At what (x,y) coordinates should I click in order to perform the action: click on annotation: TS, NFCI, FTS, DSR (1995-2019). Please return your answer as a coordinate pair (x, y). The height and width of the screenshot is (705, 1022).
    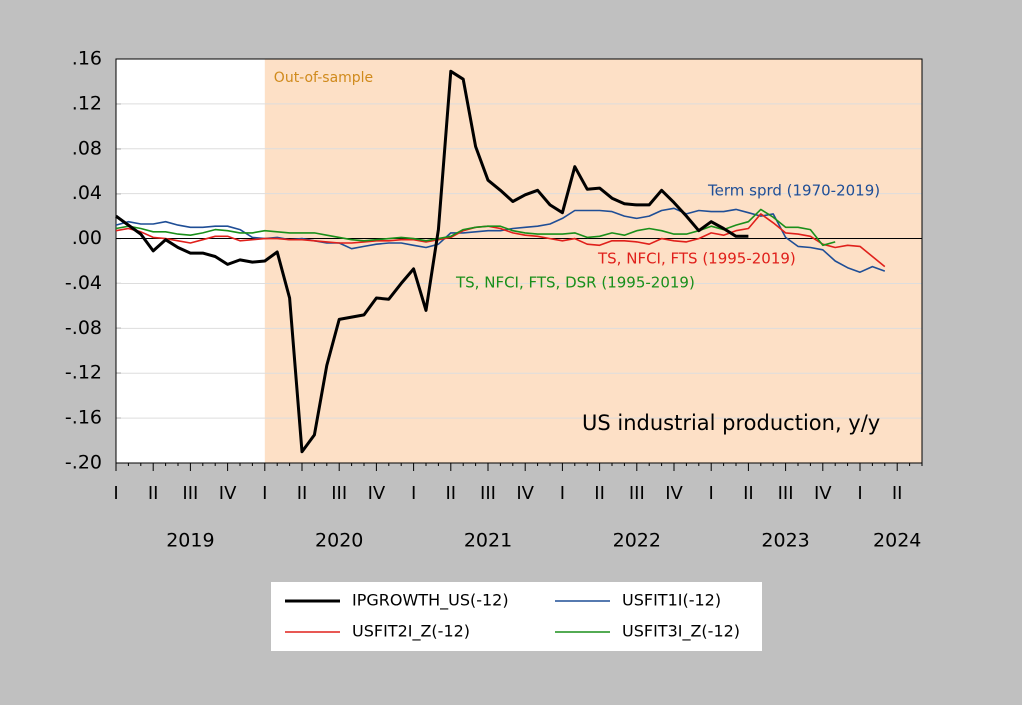
    Looking at the image, I should click on (575, 283).